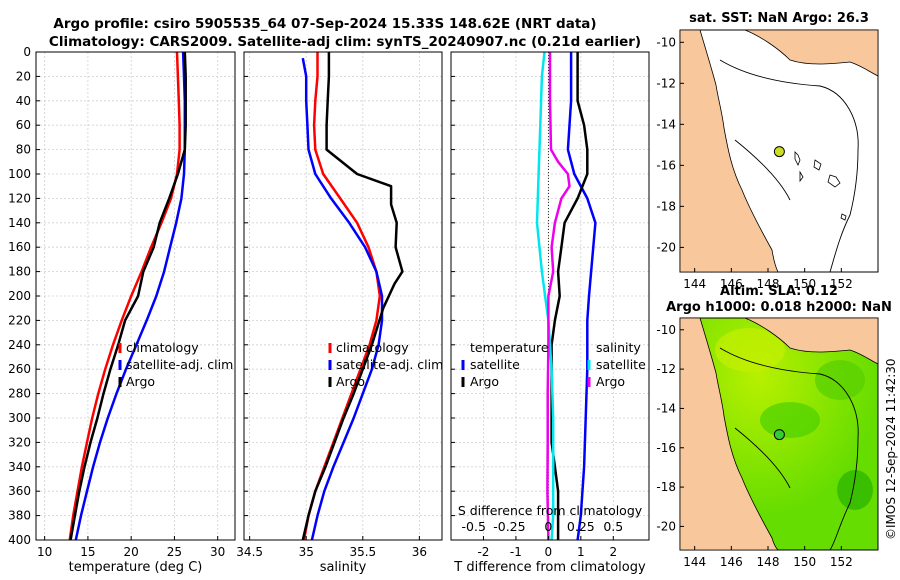  Describe the element at coordinates (19, 247) in the screenshot. I see `y-tick-label: 160` at that location.